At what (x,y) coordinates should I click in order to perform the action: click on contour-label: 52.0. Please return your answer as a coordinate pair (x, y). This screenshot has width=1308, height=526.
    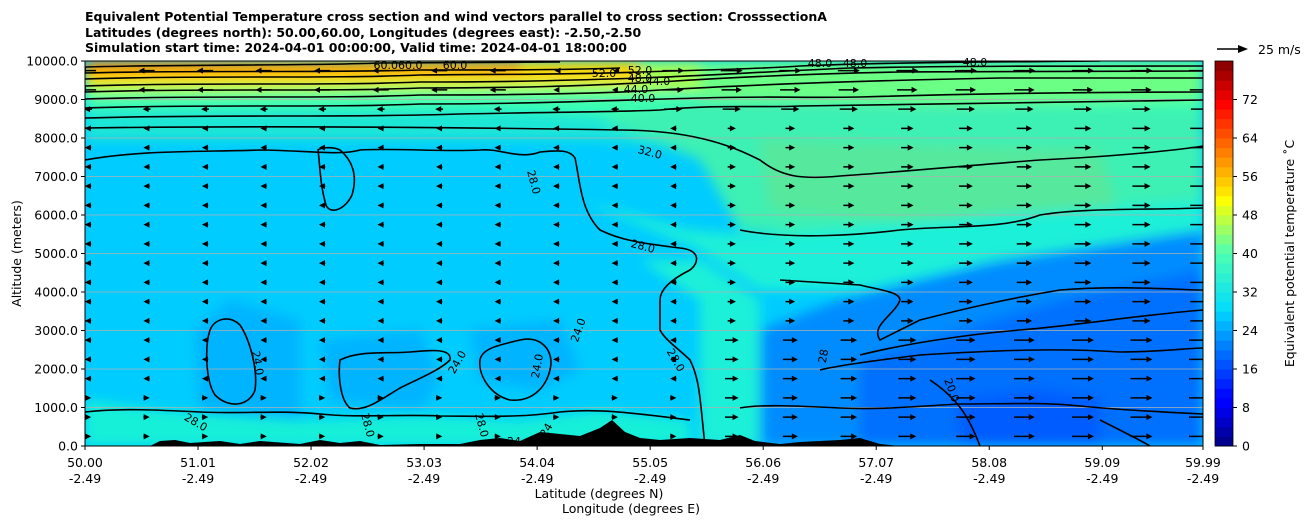
    Looking at the image, I should click on (640, 70).